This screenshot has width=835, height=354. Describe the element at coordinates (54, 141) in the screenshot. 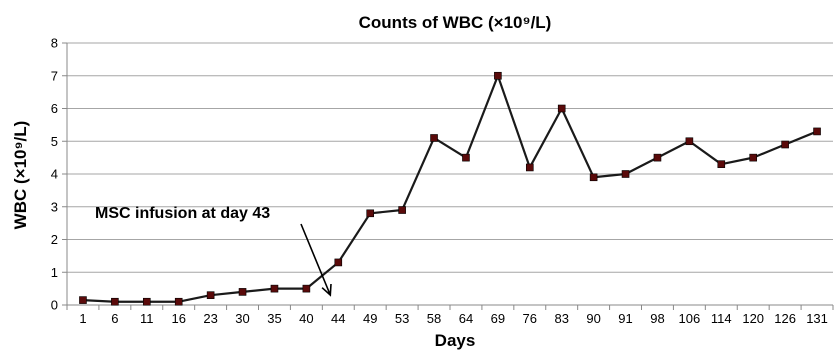

I see `y-tick-label-5: 5` at that location.